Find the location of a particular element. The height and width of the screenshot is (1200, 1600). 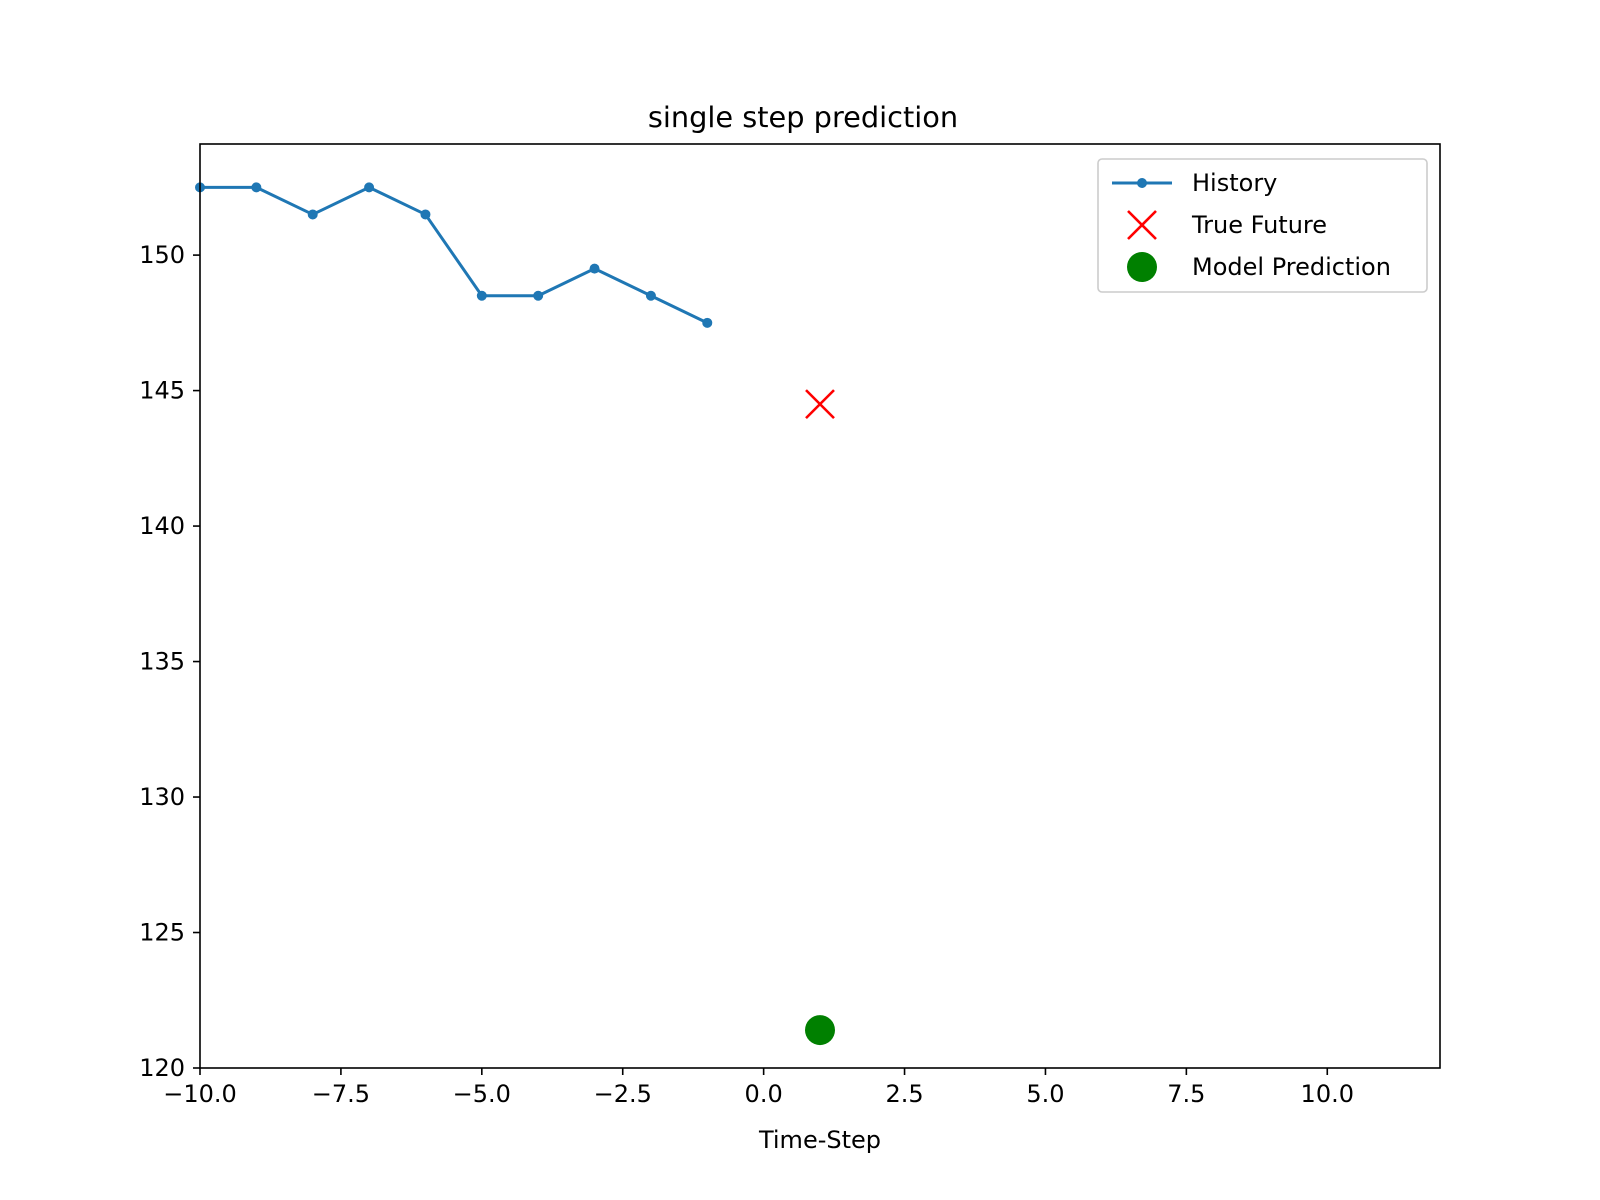

x-tick-label: −2.5 is located at coordinates (623, 1094).